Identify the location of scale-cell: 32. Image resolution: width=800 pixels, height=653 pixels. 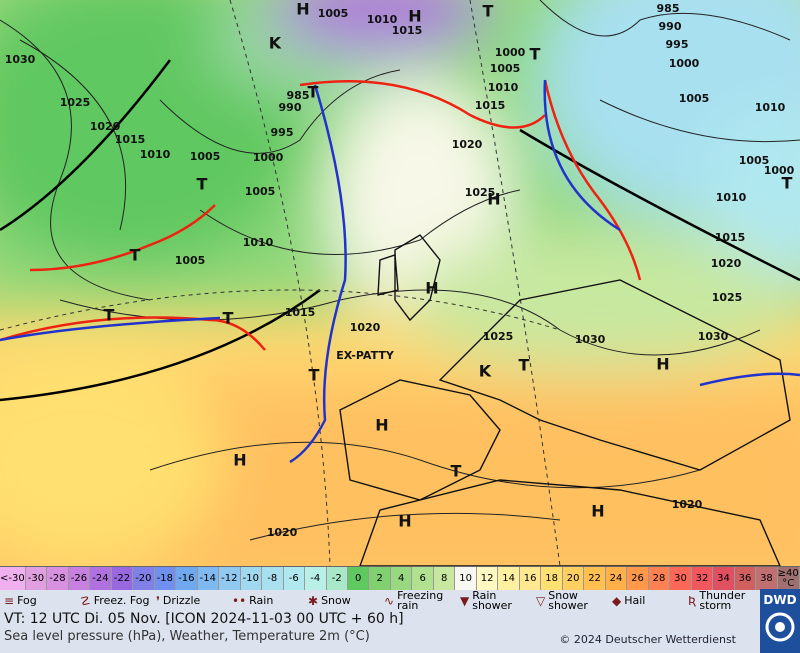
(702, 578).